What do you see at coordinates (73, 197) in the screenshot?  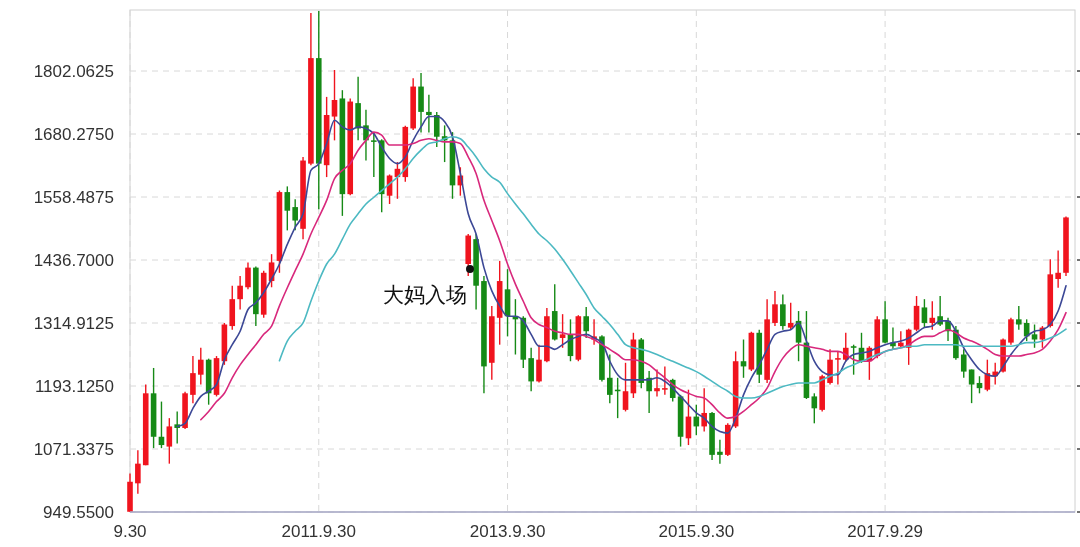 I see `y-tick-label: 1558.4875` at bounding box center [73, 197].